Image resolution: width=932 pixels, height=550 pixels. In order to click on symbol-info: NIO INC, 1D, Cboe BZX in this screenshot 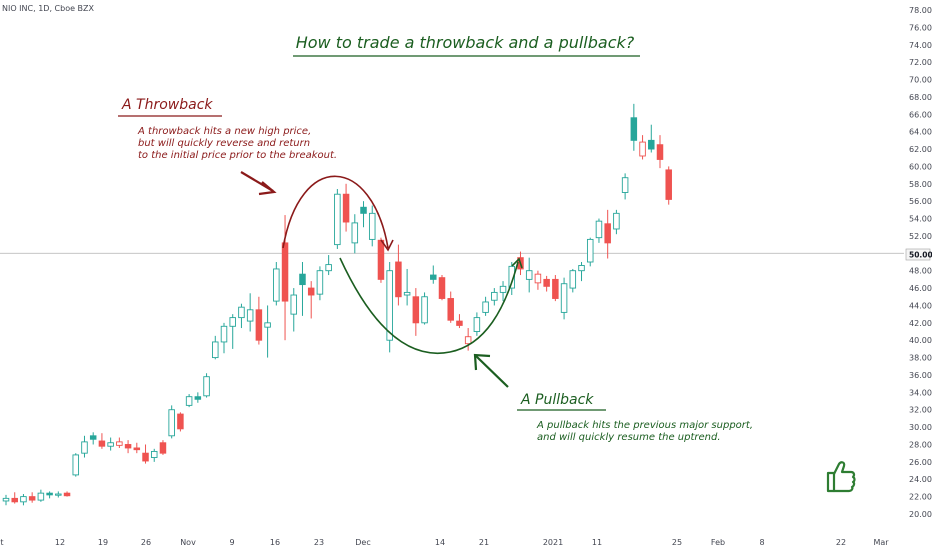, I will do `click(48, 8)`.